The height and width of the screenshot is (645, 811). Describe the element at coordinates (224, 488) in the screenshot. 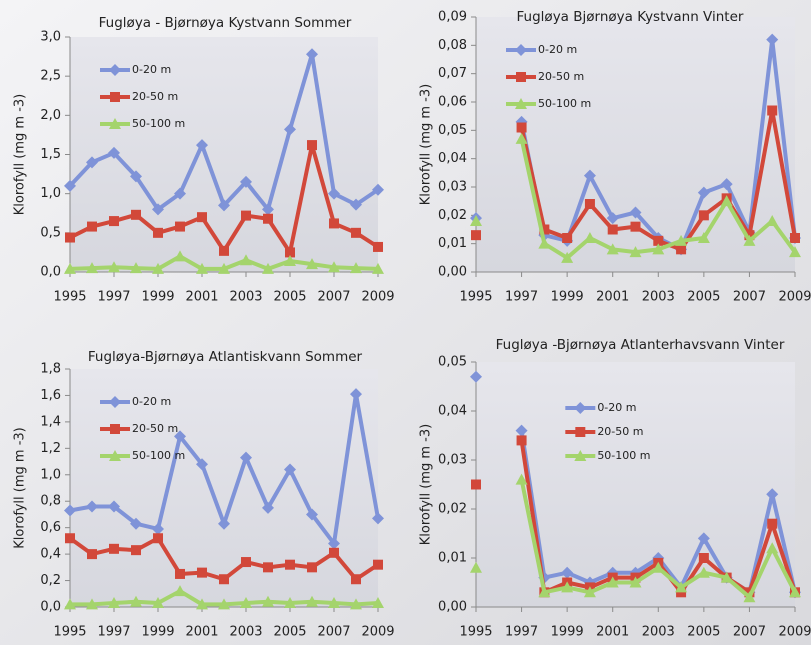

I see `plot-area` at that location.